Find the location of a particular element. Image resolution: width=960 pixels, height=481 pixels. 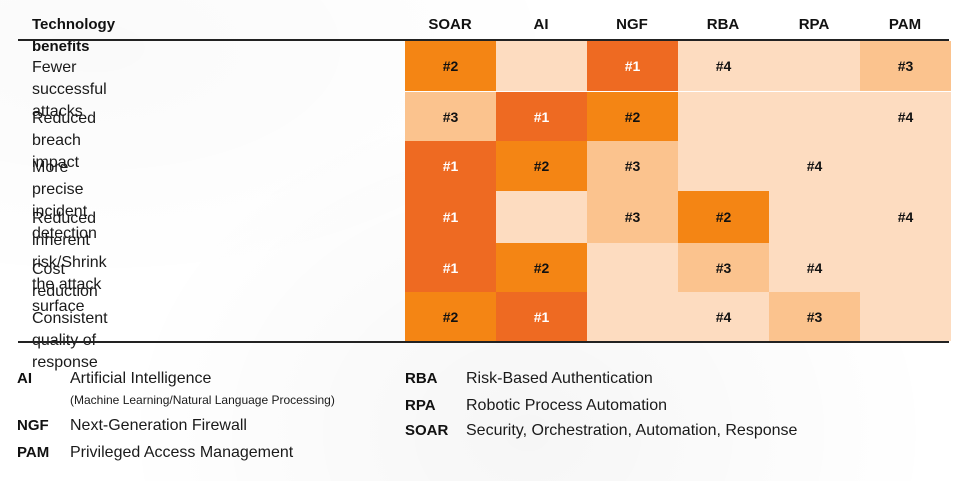

legend-abbr: SOAR is located at coordinates (427, 430).